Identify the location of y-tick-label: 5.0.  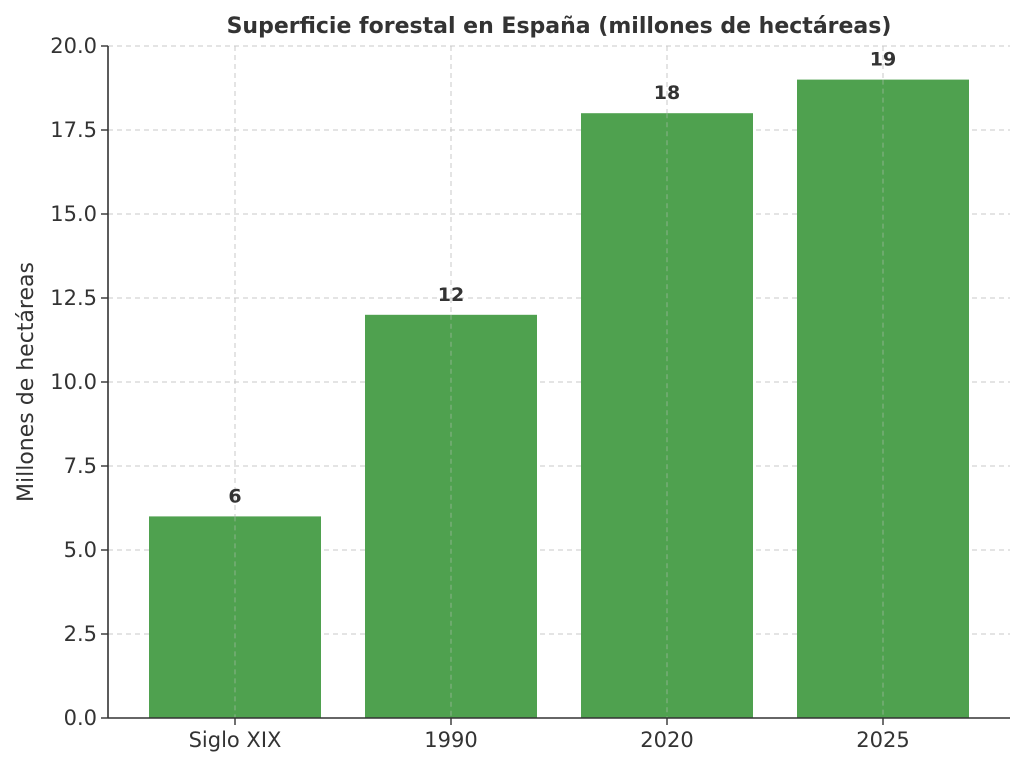
(80, 550).